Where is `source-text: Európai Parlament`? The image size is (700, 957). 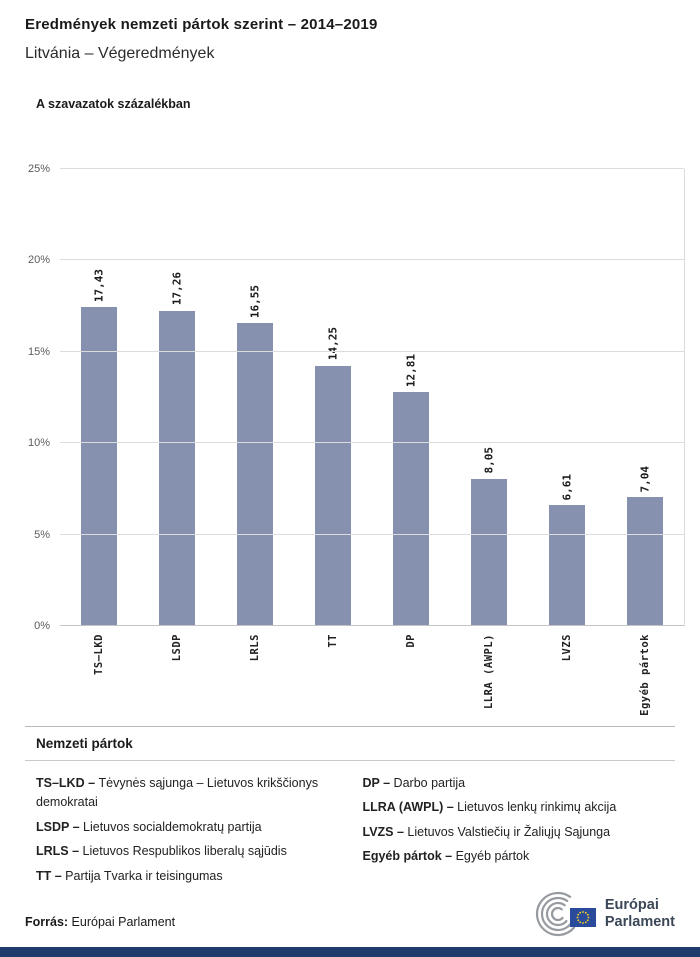 source-text: Európai Parlament is located at coordinates (122, 922).